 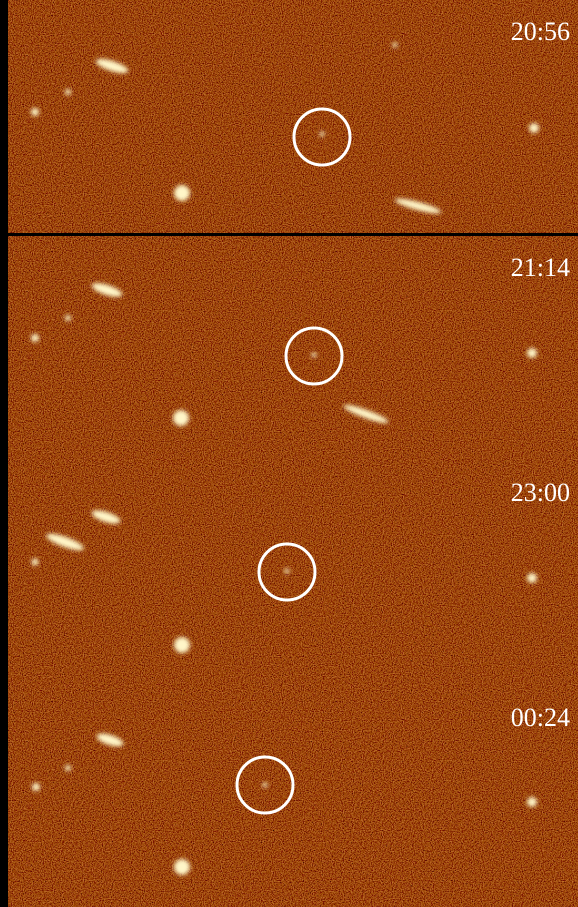 What do you see at coordinates (540, 492) in the screenshot?
I see `timestamp: 23:00` at bounding box center [540, 492].